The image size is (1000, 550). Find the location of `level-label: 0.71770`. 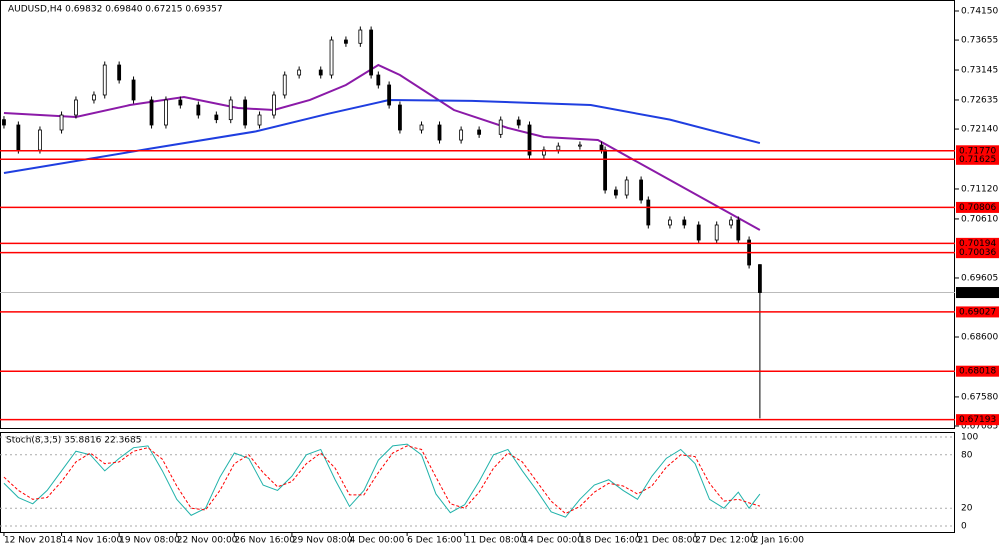

level-label: 0.71770 is located at coordinates (977, 151).